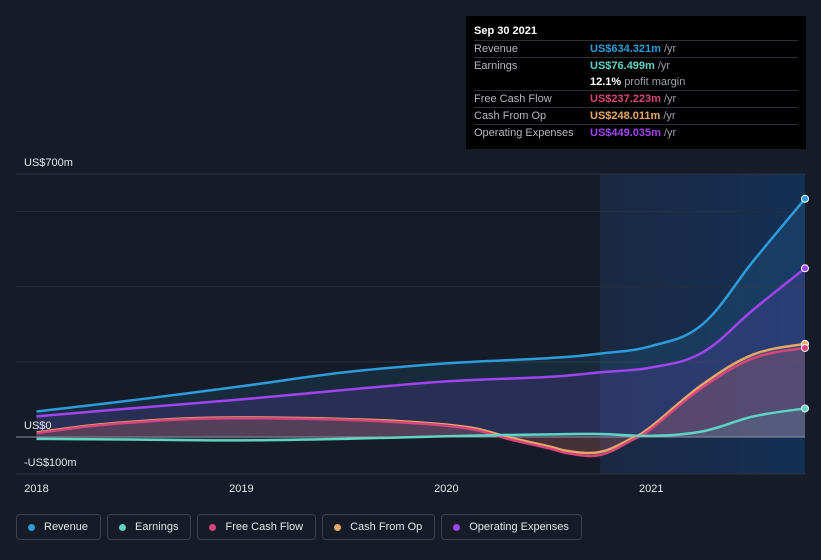 The width and height of the screenshot is (821, 560). Describe the element at coordinates (36, 489) in the screenshot. I see `x-tick-label: 2018` at that location.